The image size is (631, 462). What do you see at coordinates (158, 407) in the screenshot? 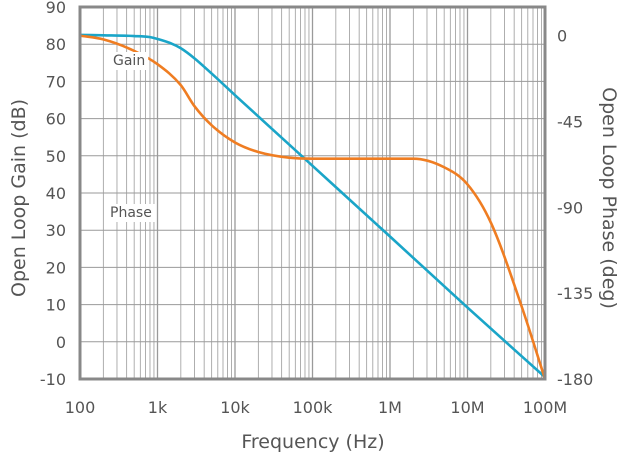
I see `x-tick-label: 1k` at bounding box center [158, 407].